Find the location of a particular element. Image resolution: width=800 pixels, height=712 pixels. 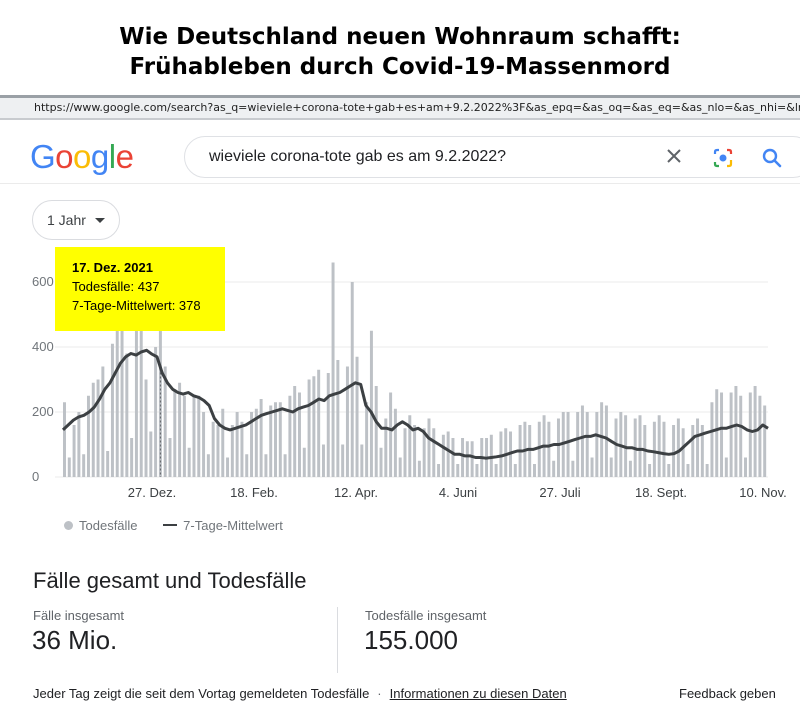

info-link: Informationen zu diesen Daten is located at coordinates (478, 693).